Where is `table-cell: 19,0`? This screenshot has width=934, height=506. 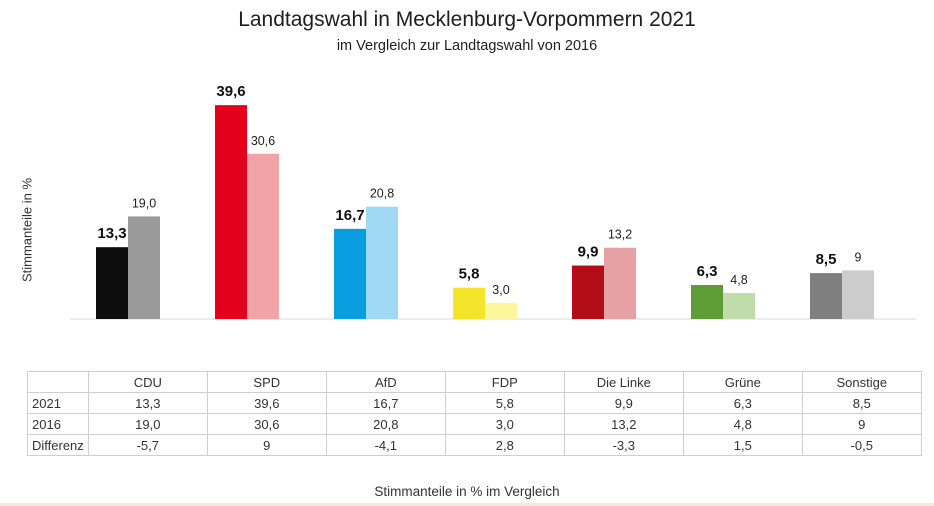 table-cell: 19,0 is located at coordinates (147, 424).